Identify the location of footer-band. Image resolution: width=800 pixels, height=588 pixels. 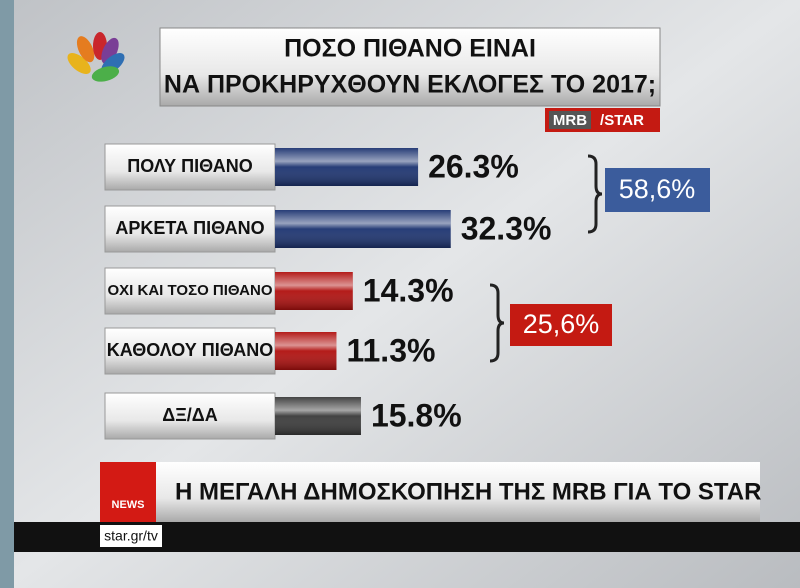
(430, 492).